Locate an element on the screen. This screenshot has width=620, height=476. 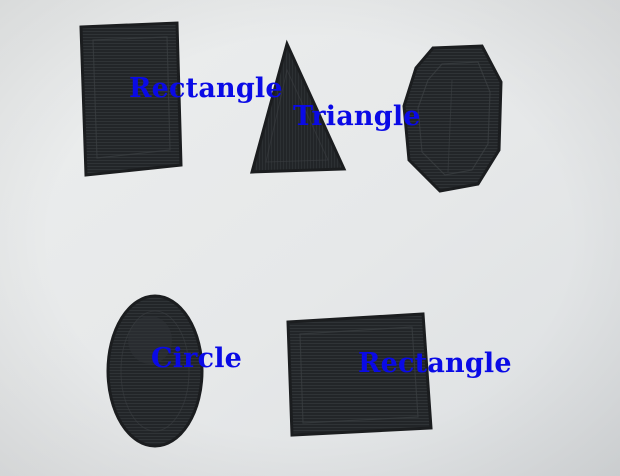
shape-triangle is located at coordinates (298, 106).